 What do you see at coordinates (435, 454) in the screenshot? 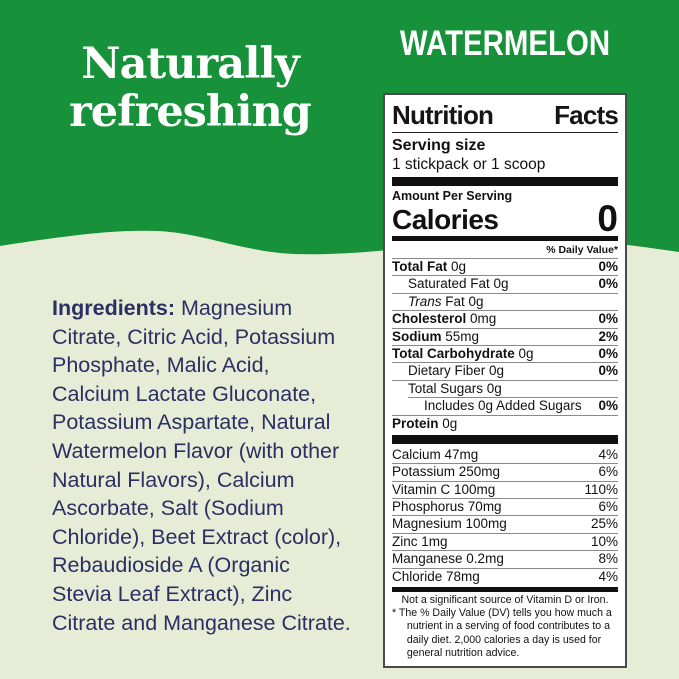
I see `nutrient-name: Calcium 47mg` at bounding box center [435, 454].